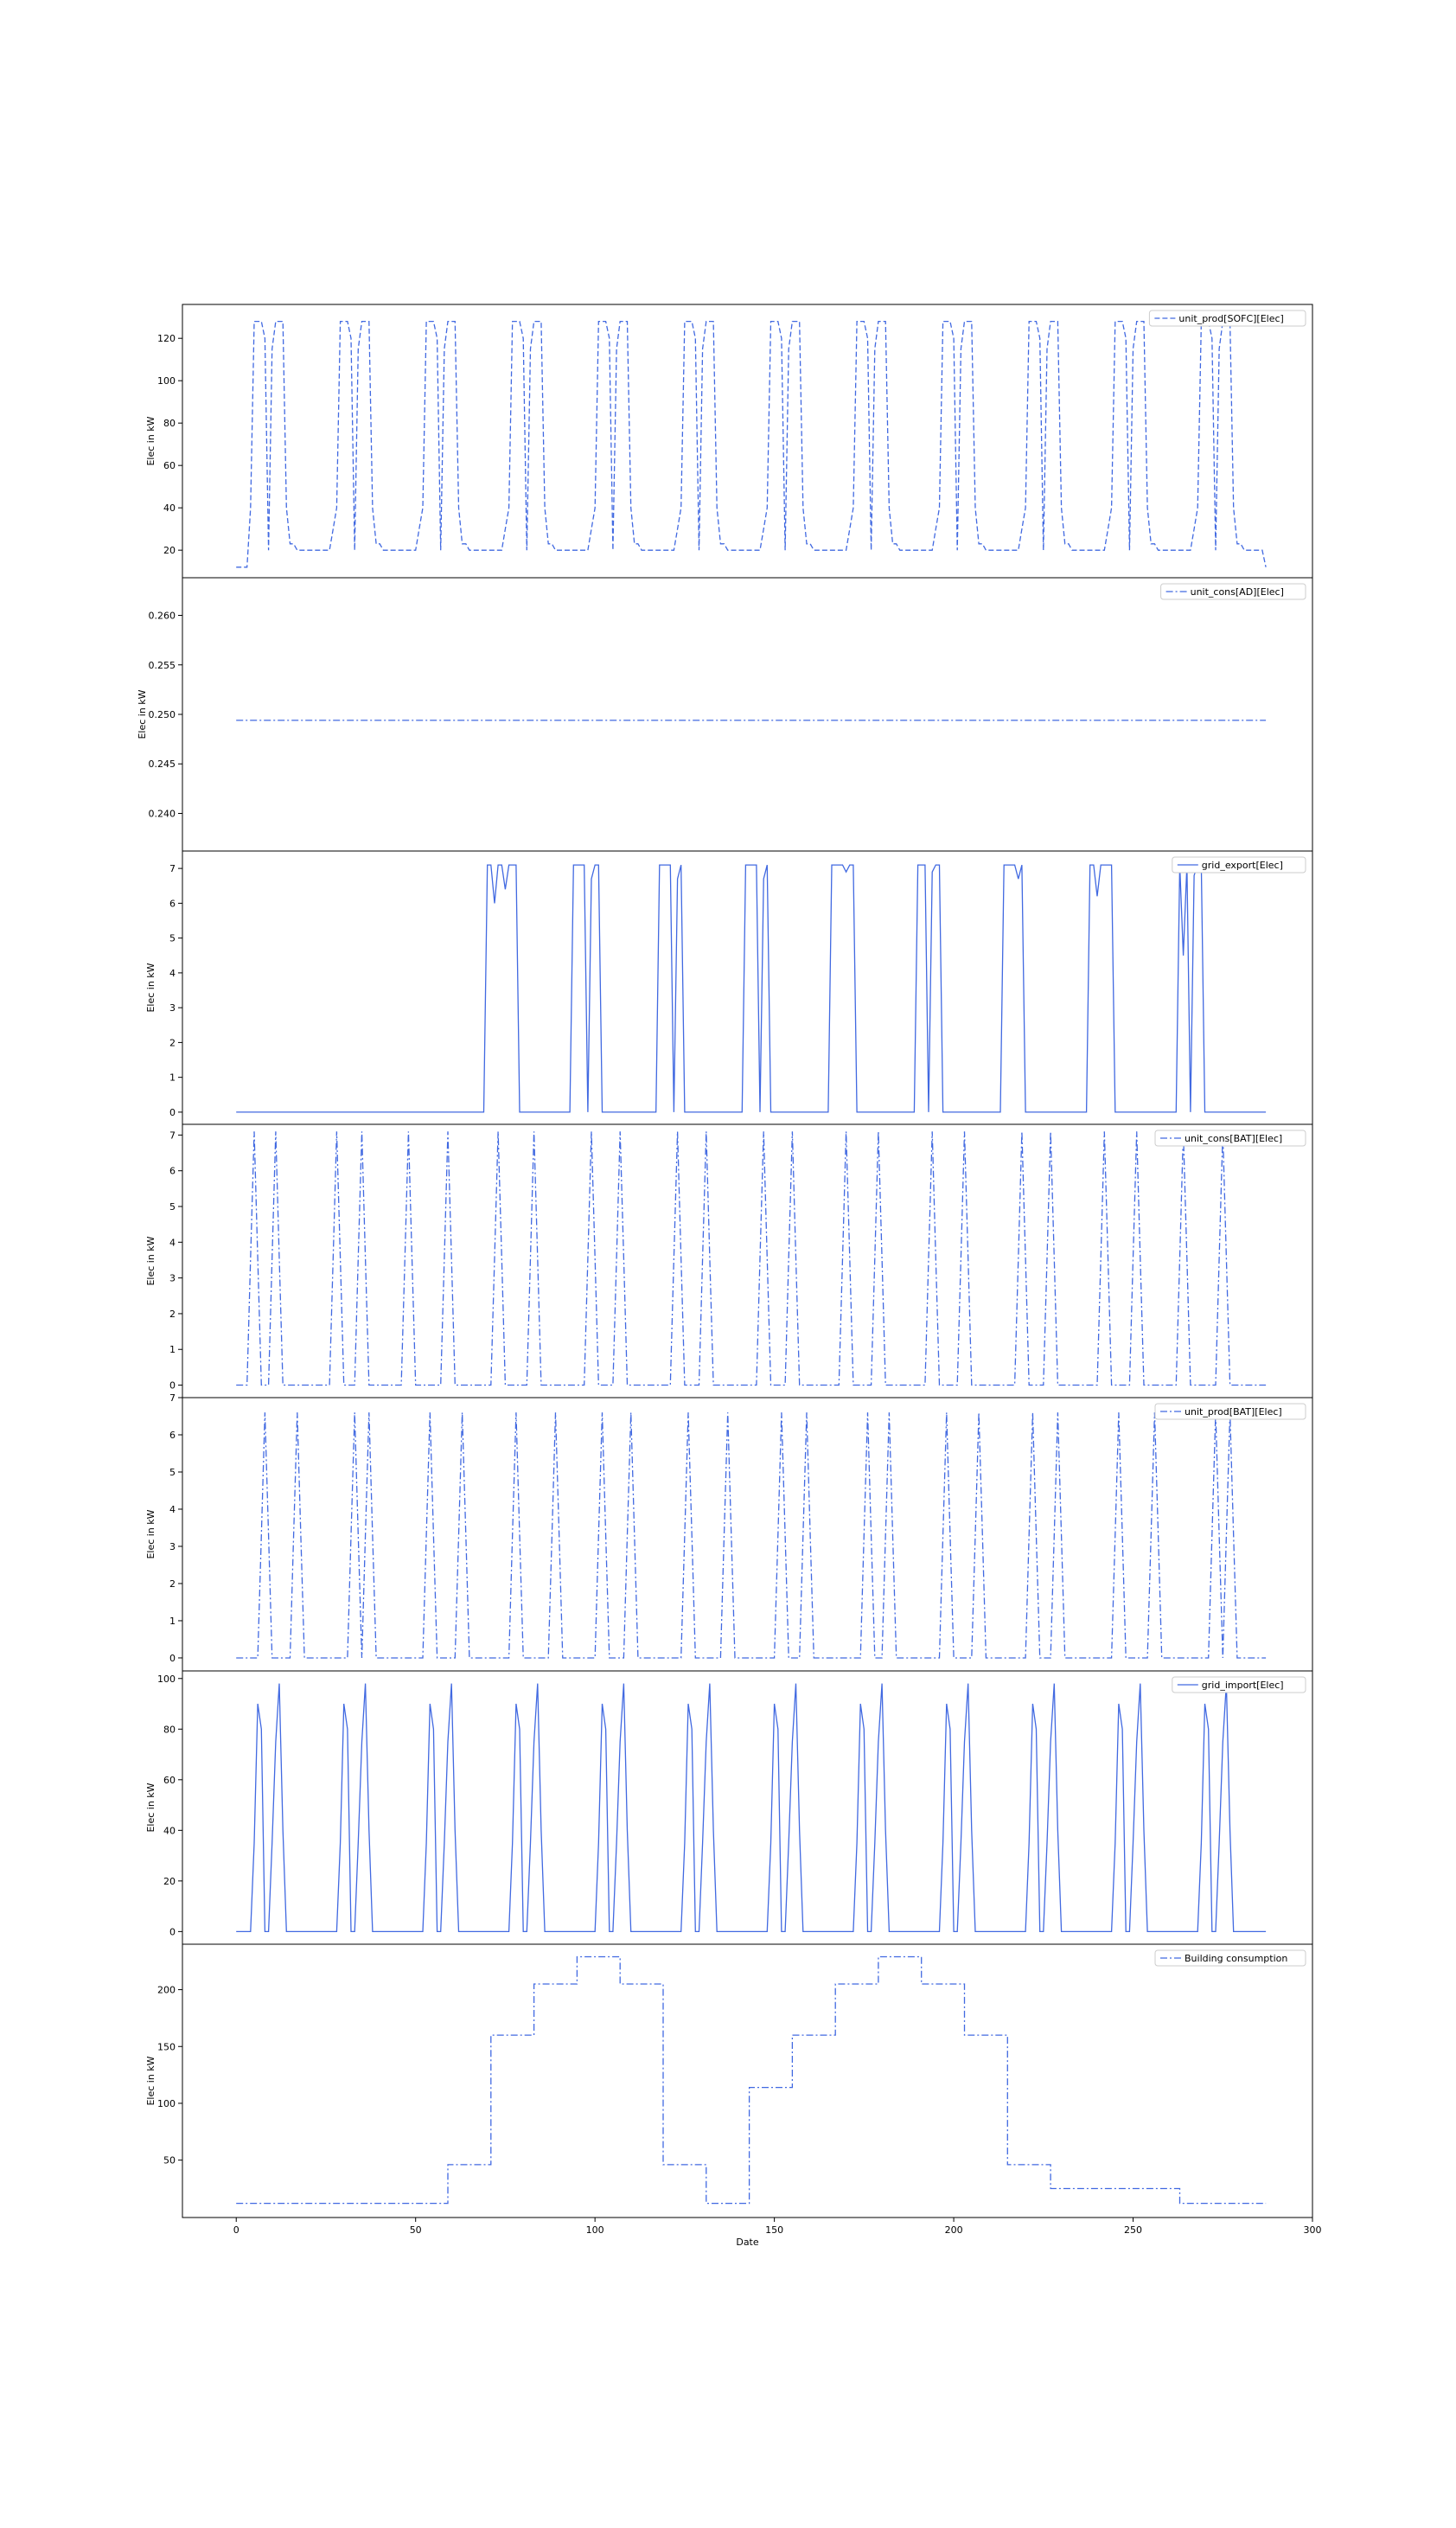 The image size is (1456, 2528). Describe the element at coordinates (167, 1990) in the screenshot. I see `y-tick-label: 200` at that location.